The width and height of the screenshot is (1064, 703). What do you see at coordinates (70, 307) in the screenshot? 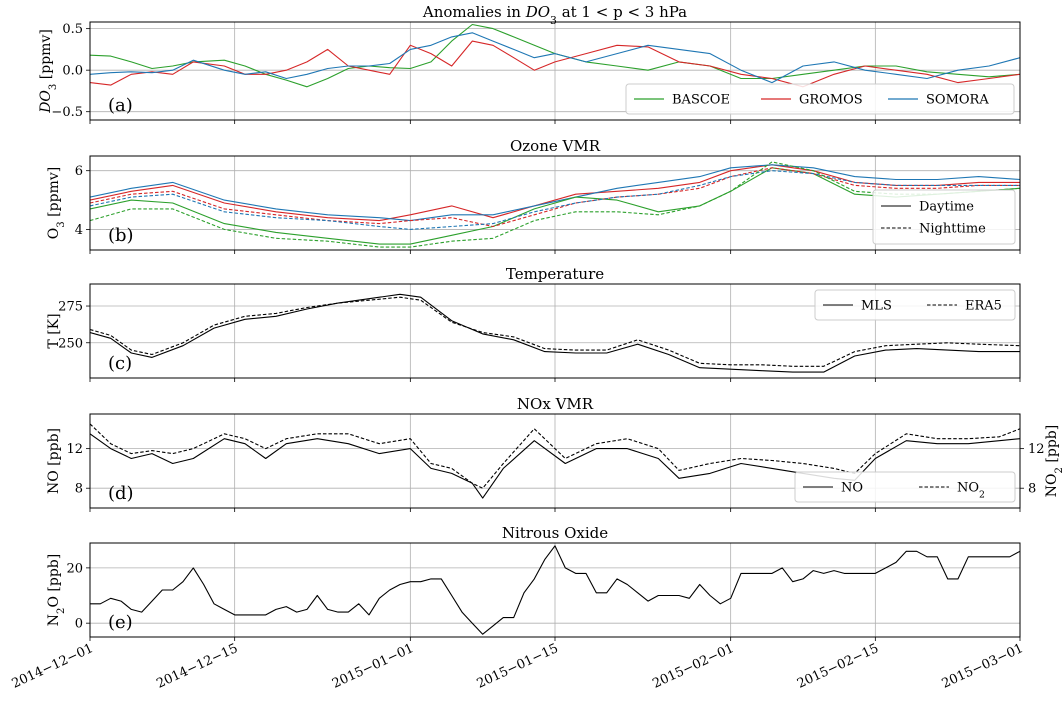
I see `y-tick-label: 275` at bounding box center [70, 307].